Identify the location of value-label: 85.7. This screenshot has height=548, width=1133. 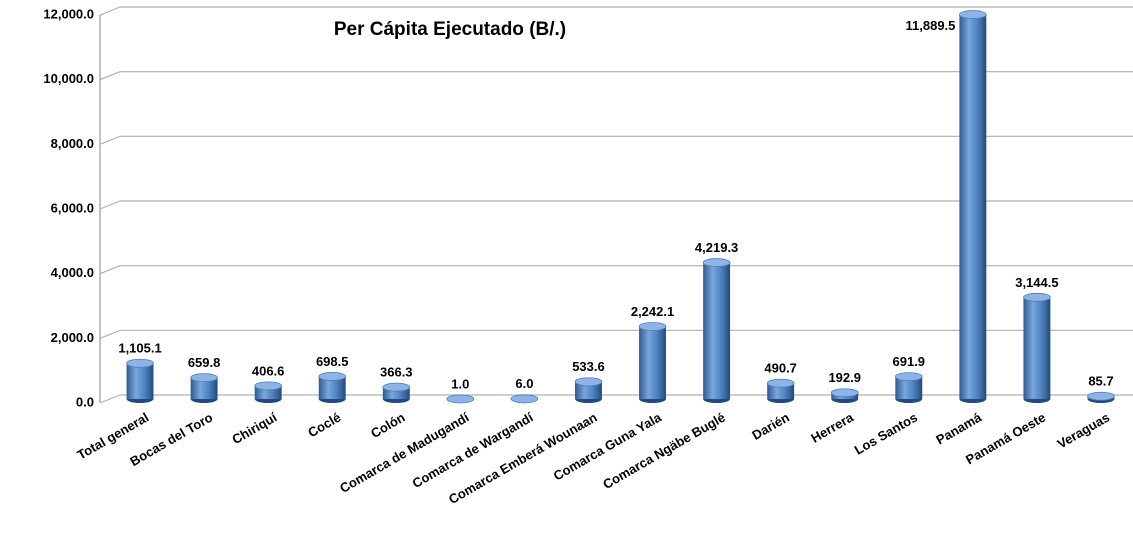
(1100, 381).